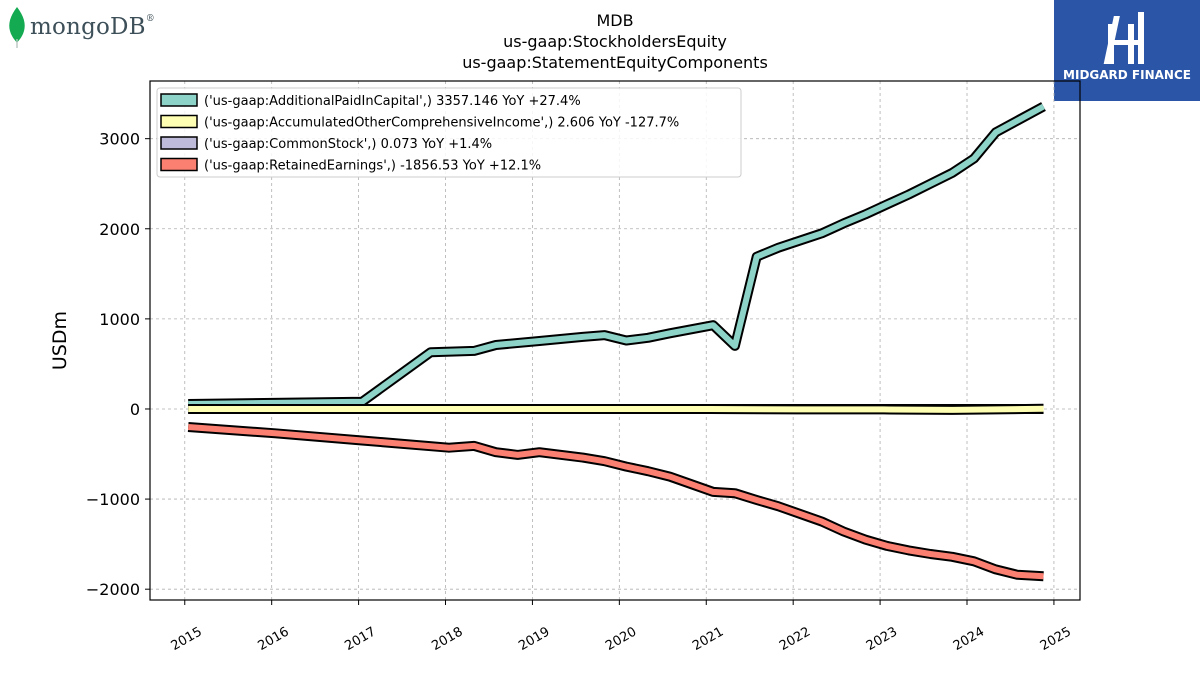  I want to click on x-tick-label: 2019, so click(534, 639).